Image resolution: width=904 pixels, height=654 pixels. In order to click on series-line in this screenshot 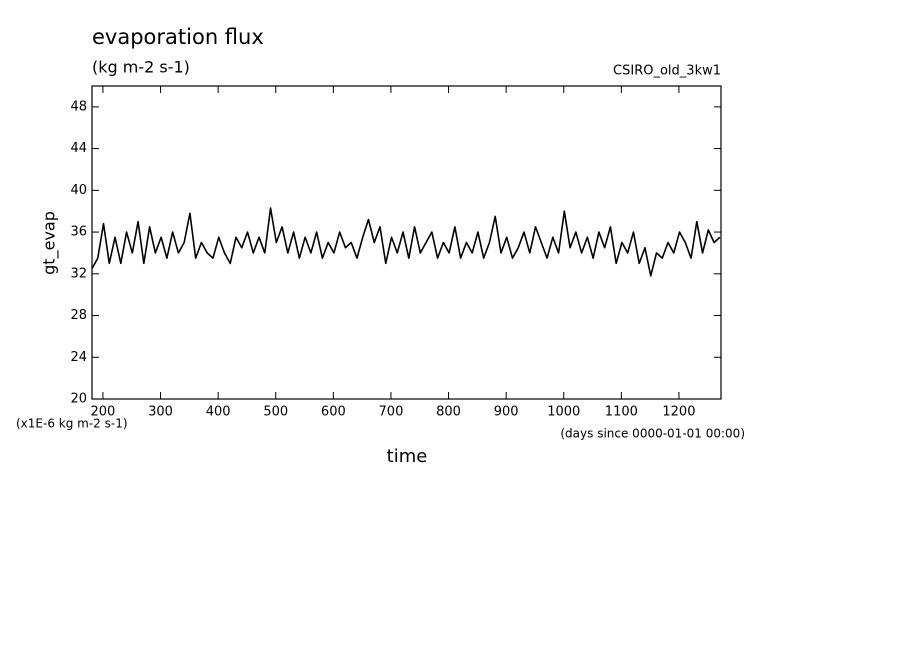, I will do `click(406, 242)`.